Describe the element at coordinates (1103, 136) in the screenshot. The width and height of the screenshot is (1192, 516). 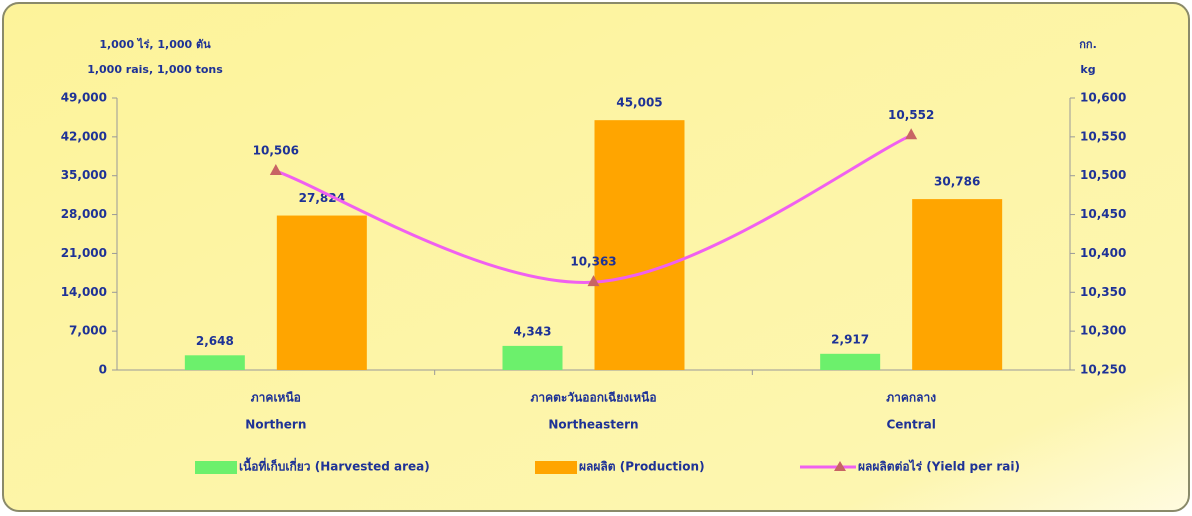
I see `y2-tick-label: 10,550` at that location.